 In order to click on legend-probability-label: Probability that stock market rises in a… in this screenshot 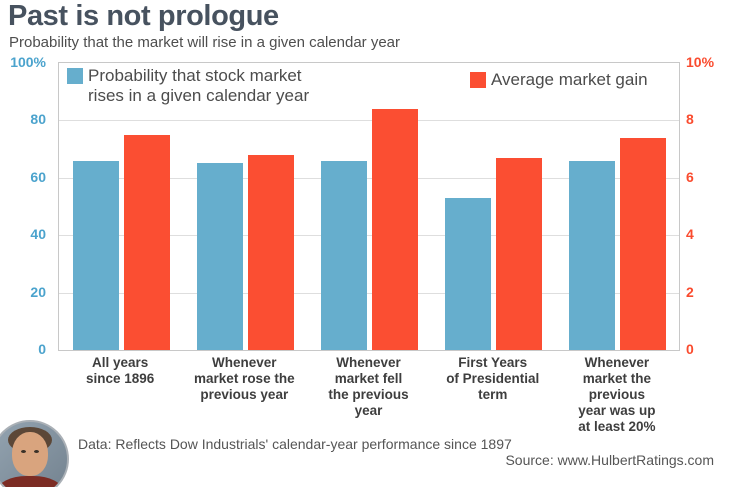, I will do `click(198, 86)`.